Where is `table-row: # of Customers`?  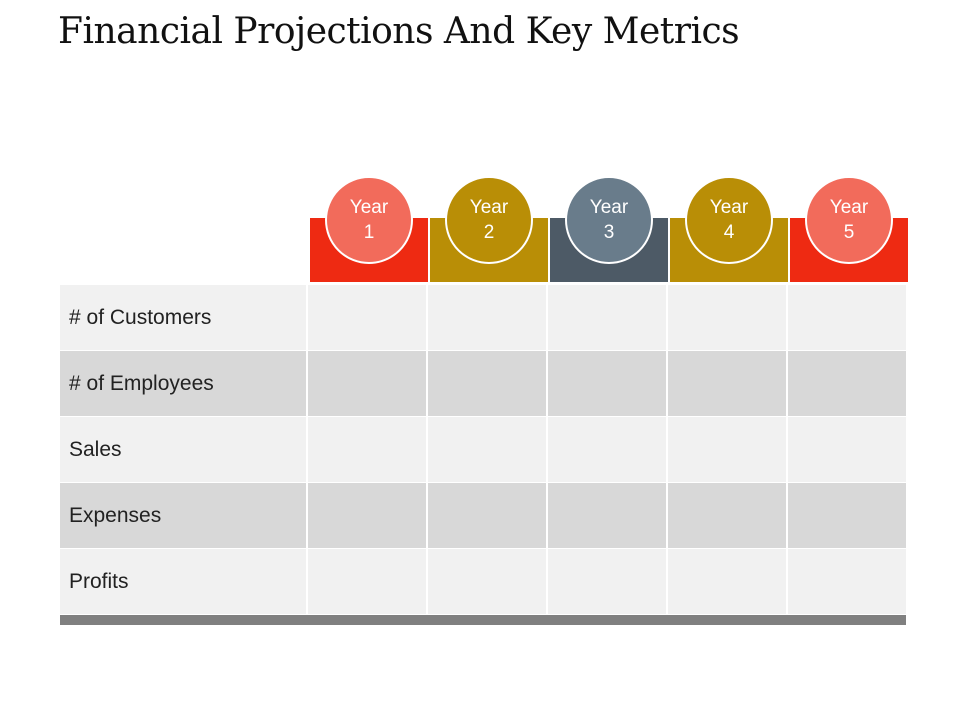
table-row: # of Customers is located at coordinates (483, 317).